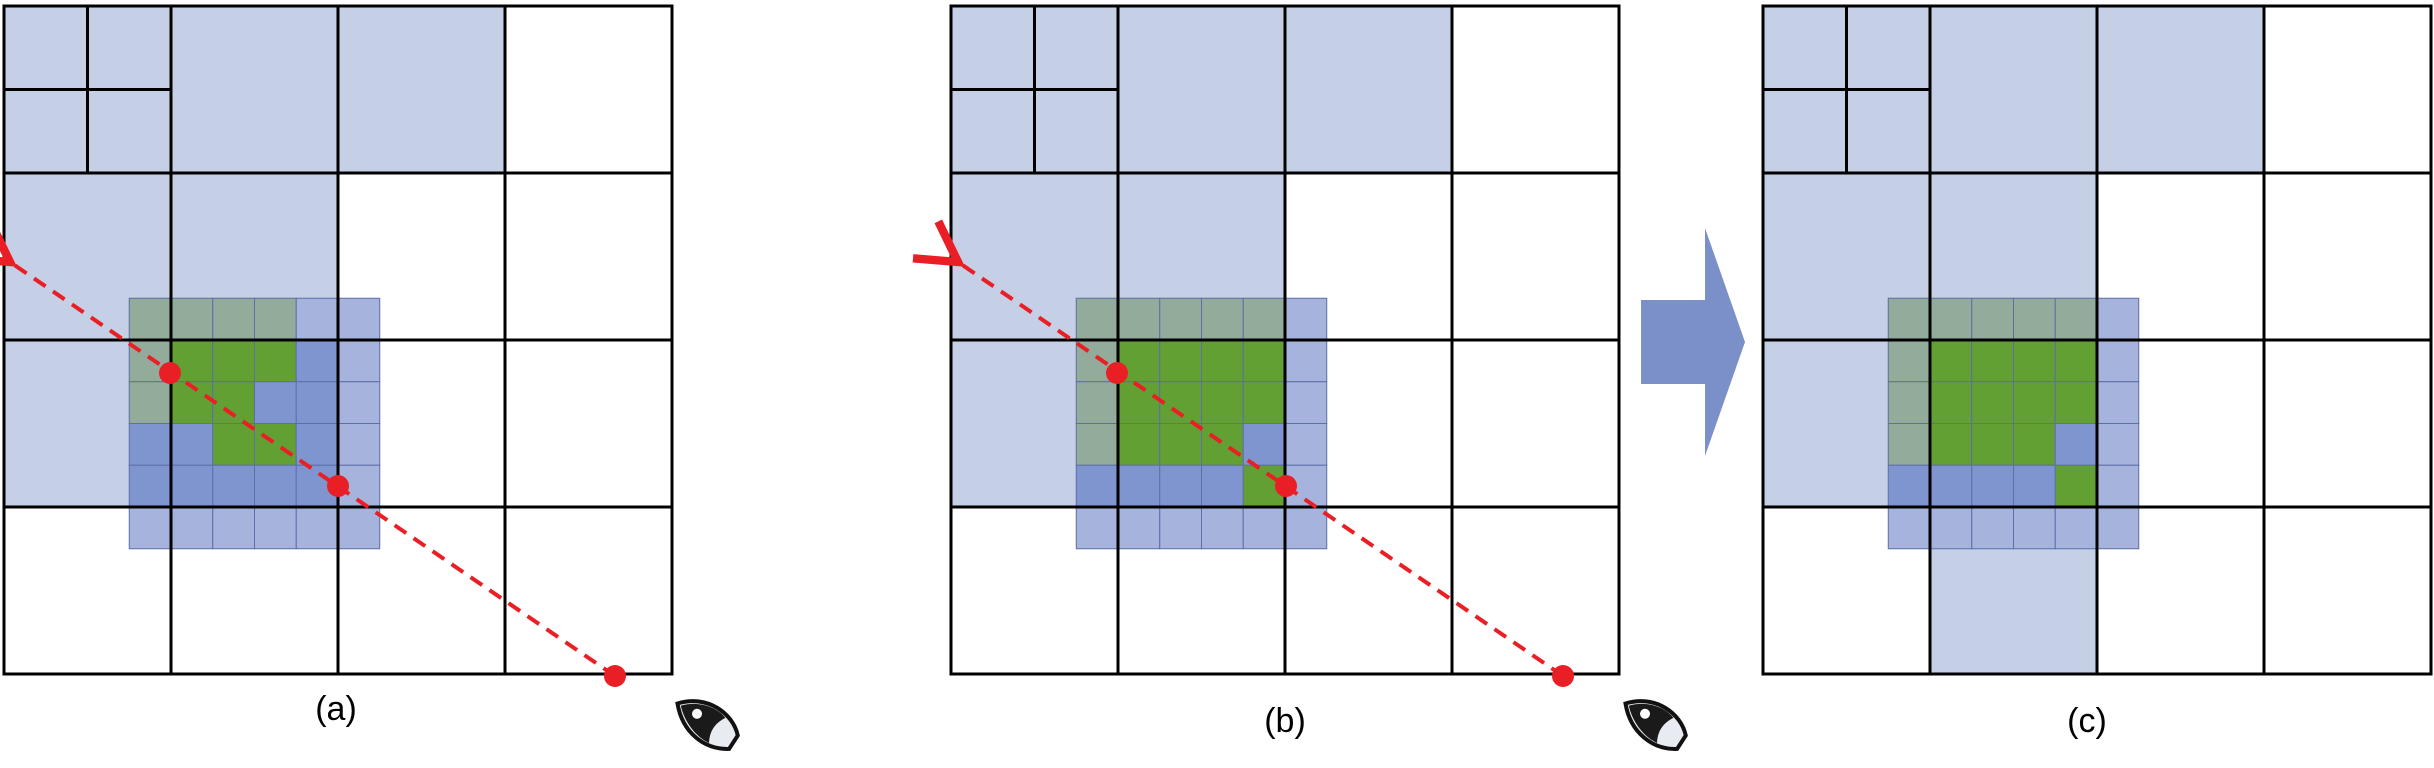 The image size is (2434, 768). Describe the element at coordinates (1645, 713) in the screenshot. I see `eye-highlight` at that location.